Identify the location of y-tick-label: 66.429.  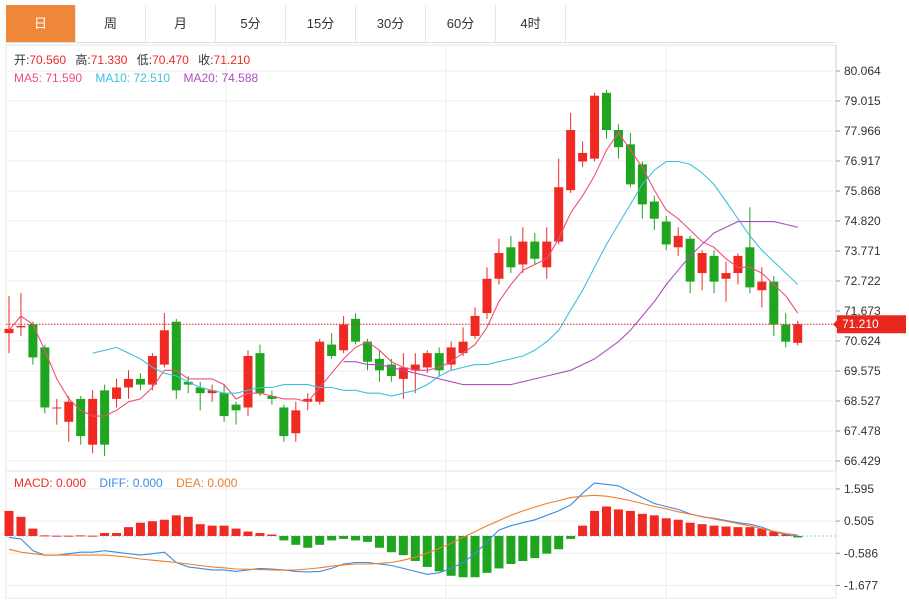
(862, 461).